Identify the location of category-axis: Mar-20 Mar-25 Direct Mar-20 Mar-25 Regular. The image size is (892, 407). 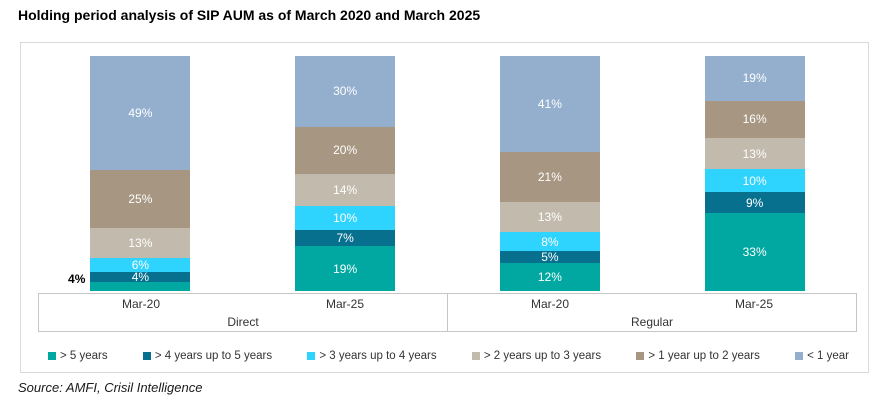
(447, 312).